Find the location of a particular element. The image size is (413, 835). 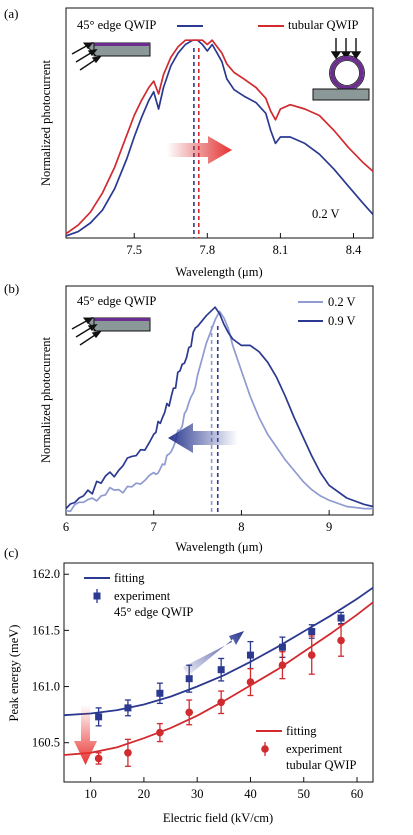

x-tick-label: 7.8 is located at coordinates (208, 250).